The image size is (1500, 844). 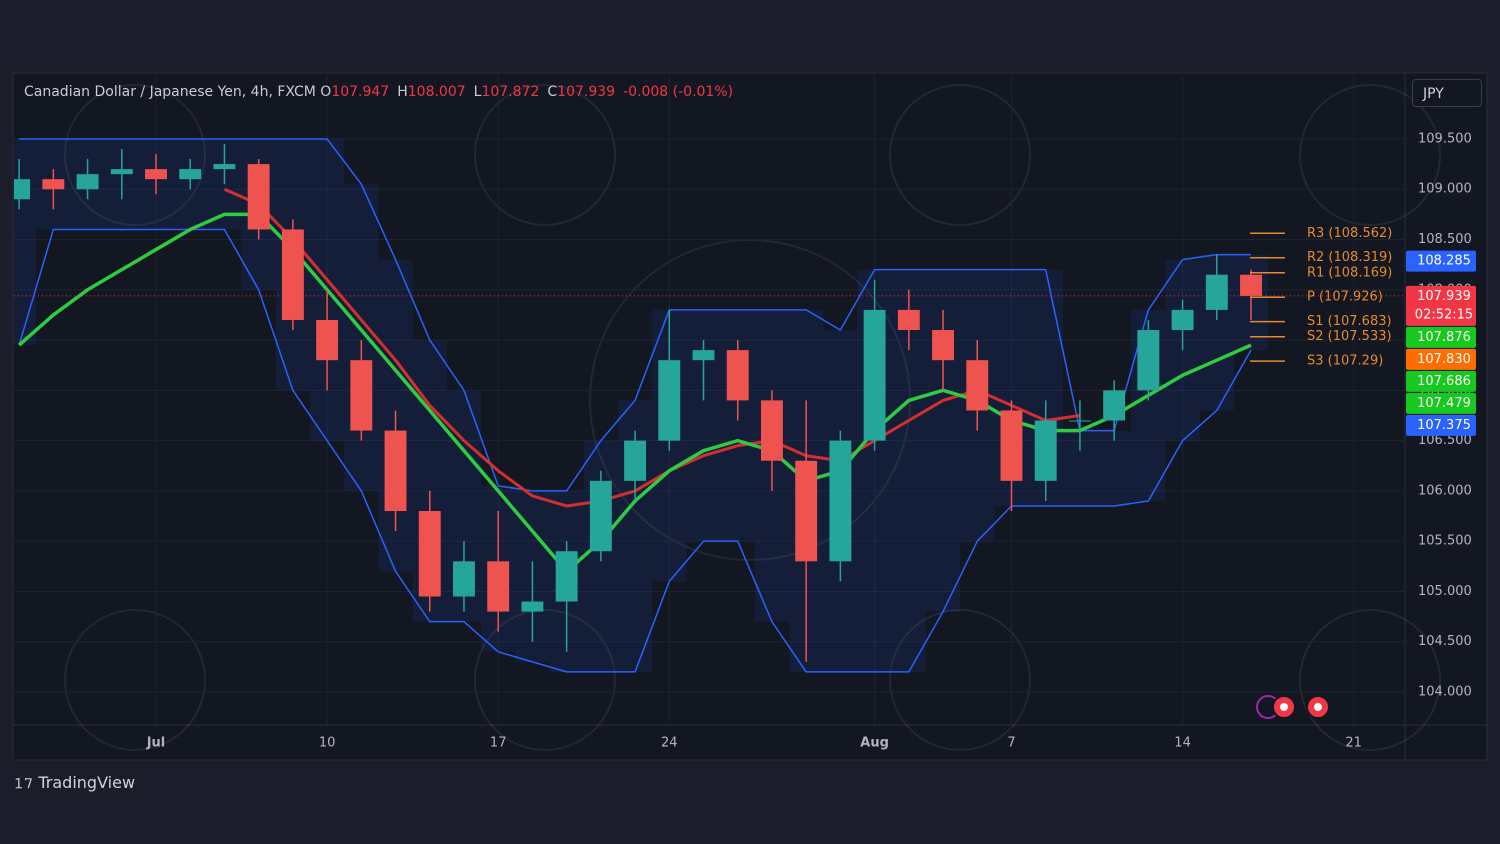 What do you see at coordinates (170, 92) in the screenshot?
I see `symbol: Canadian Dollar / Japanese Yen, 4h, FXCM` at bounding box center [170, 92].